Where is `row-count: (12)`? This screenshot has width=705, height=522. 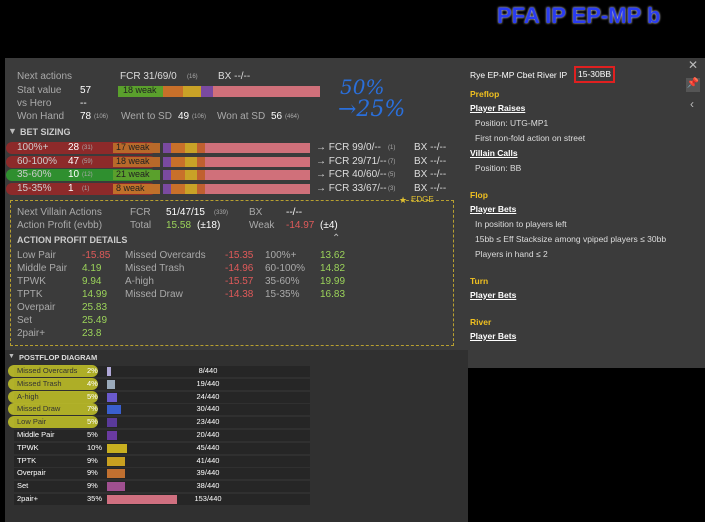 row-count: (12) is located at coordinates (87, 175).